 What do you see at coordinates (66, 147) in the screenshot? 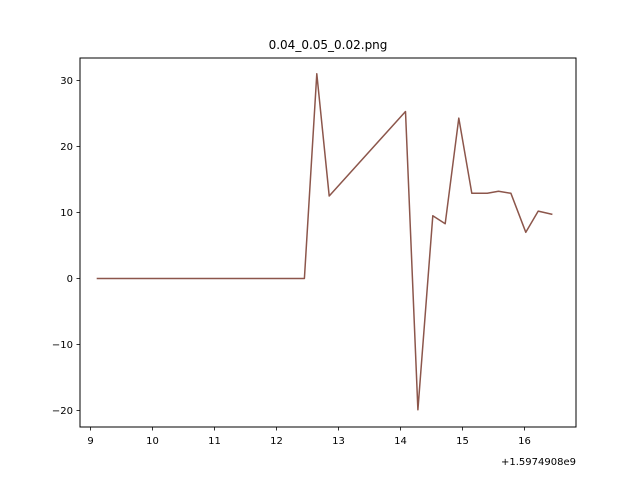
I see `y-tick-label: 20` at bounding box center [66, 147].